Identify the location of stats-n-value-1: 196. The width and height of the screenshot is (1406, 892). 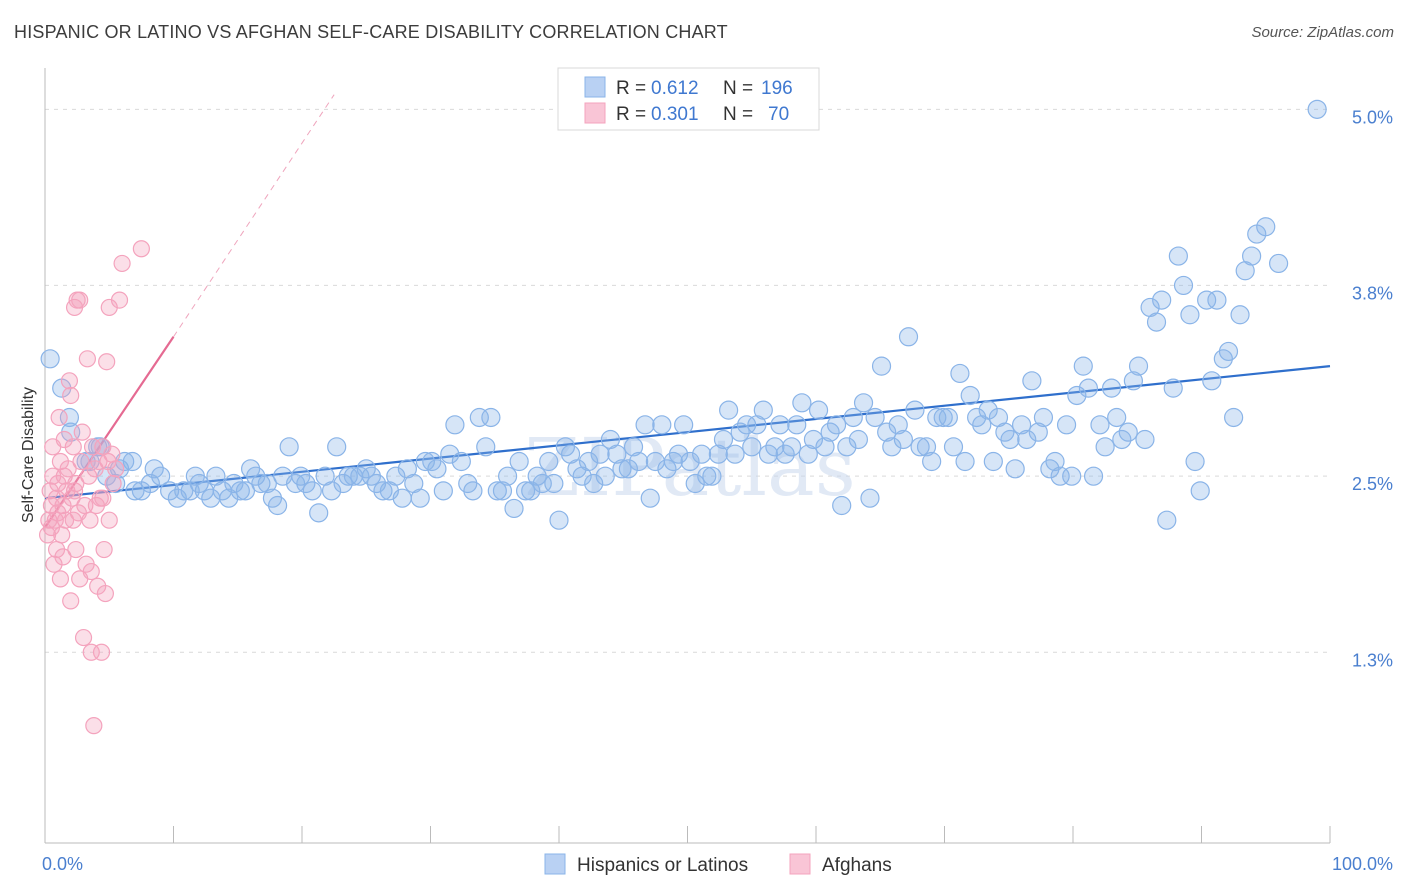
(777, 88).